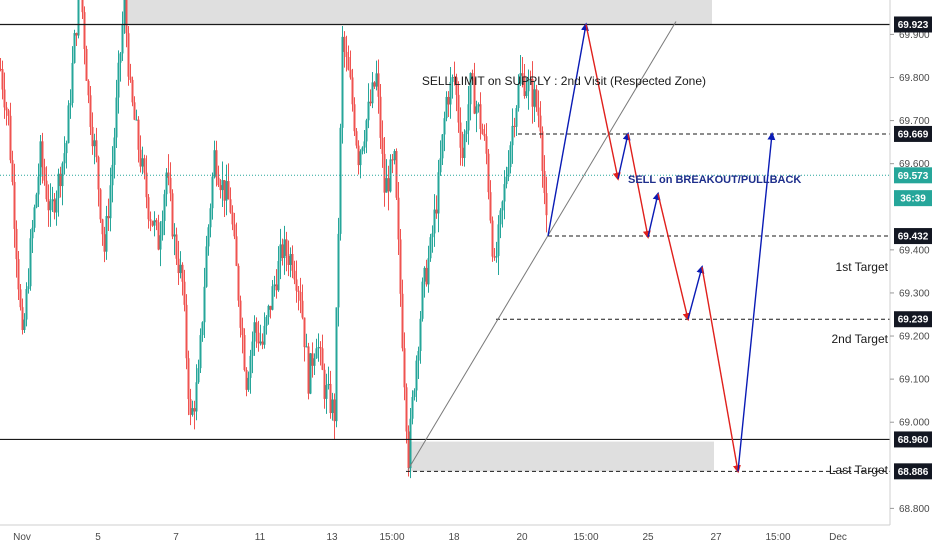  I want to click on y-tick-label: 69.600, so click(914, 164).